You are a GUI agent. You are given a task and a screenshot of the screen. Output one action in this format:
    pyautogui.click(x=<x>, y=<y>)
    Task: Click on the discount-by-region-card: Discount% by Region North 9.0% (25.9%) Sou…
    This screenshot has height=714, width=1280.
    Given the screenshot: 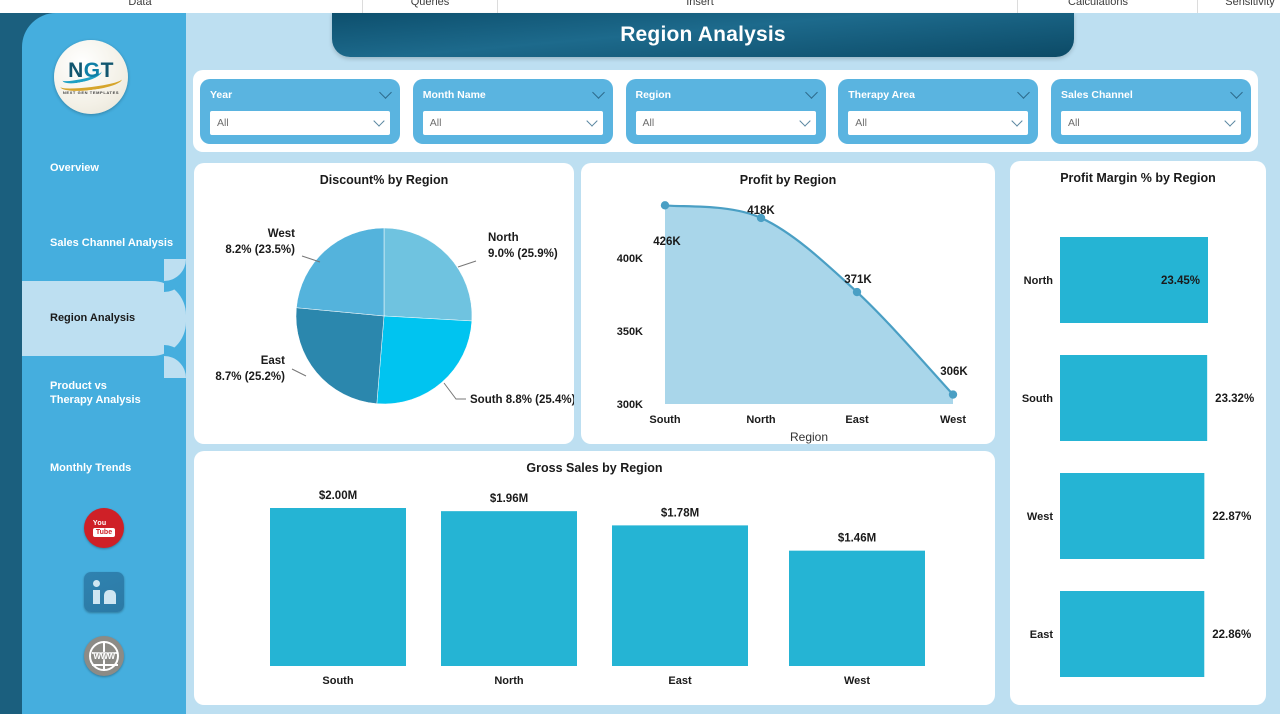 What is the action you would take?
    pyautogui.click(x=384, y=303)
    